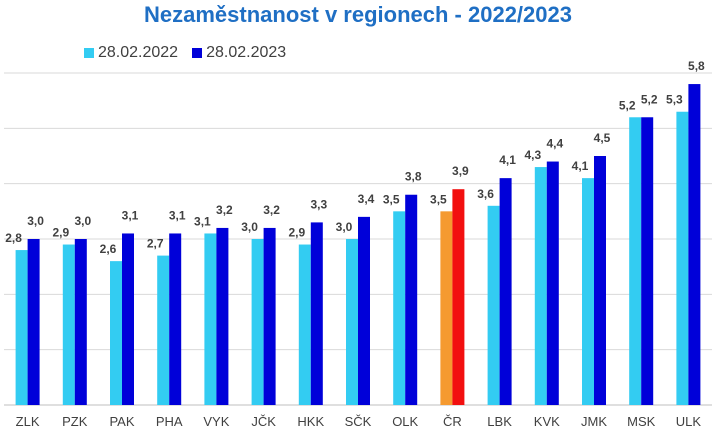  I want to click on data-label-series-1-cat-12: 4,1, so click(580, 166).